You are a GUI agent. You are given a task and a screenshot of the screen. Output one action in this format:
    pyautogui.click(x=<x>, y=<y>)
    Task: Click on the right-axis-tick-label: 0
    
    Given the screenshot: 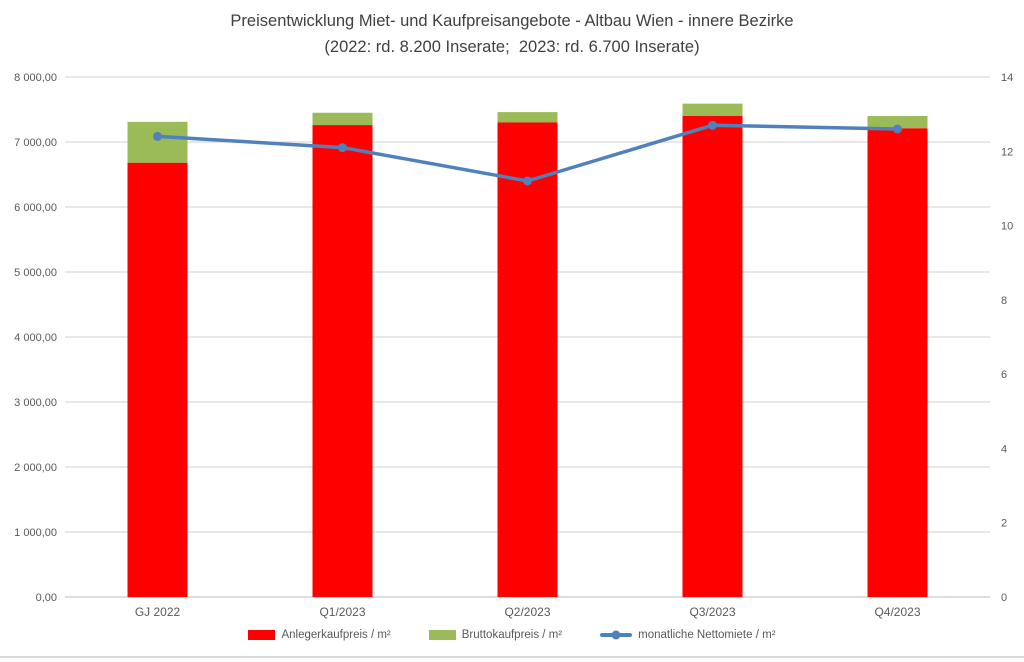 What is the action you would take?
    pyautogui.click(x=1004, y=598)
    